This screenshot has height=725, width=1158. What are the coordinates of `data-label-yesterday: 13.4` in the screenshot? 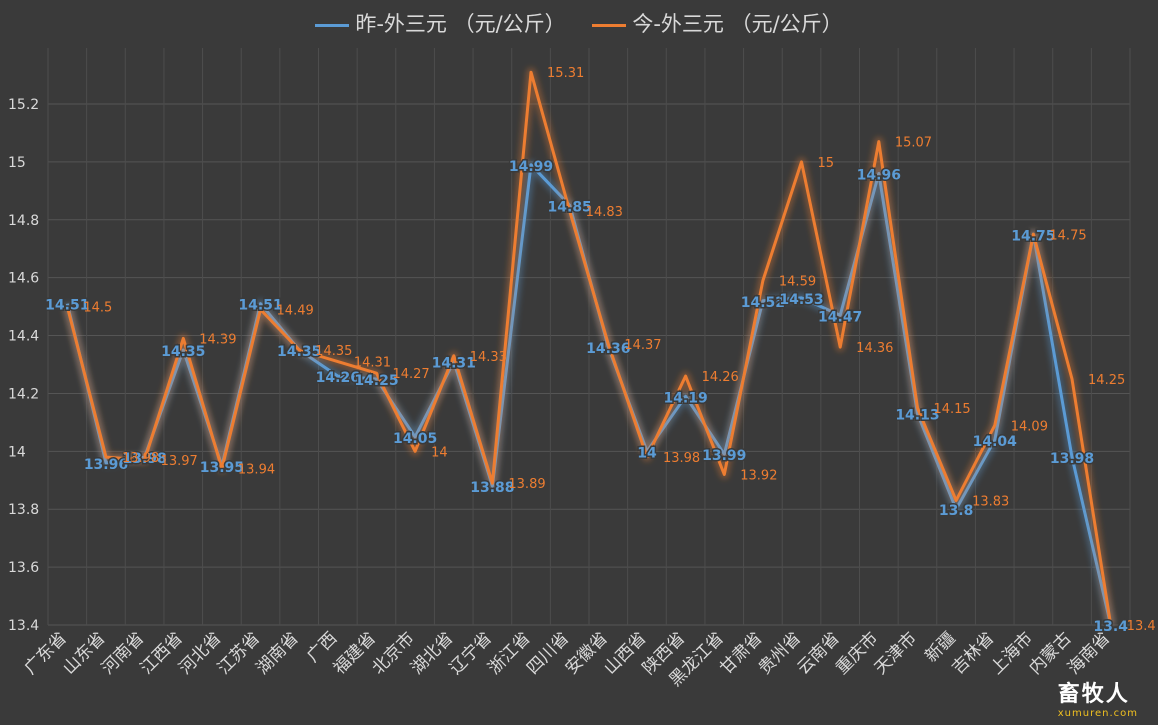 It's located at (1110, 627).